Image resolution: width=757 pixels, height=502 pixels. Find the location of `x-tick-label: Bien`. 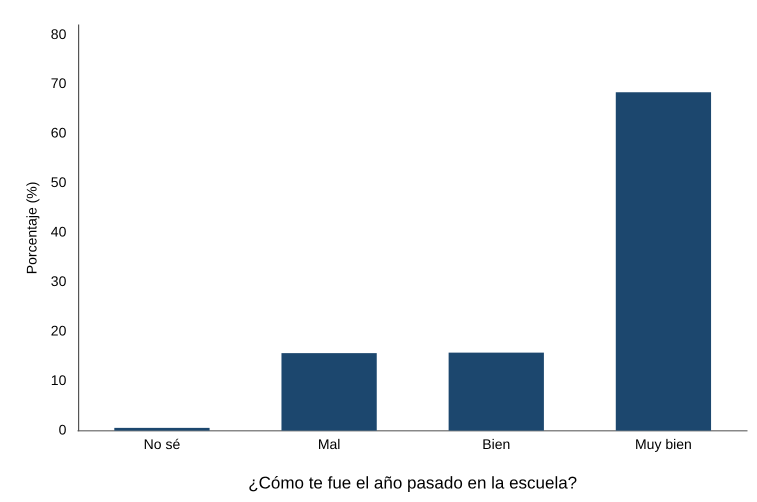

x-tick-label: Bien is located at coordinates (496, 444).